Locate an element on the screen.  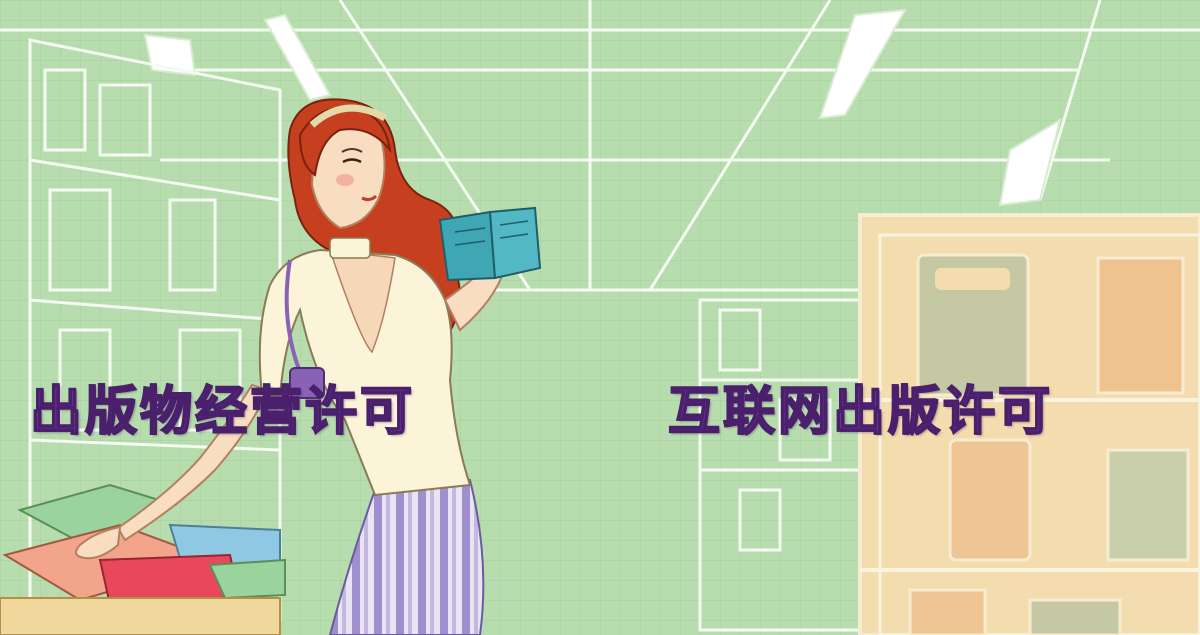
right-label: 互联网出版许可 is located at coordinates (860, 412).